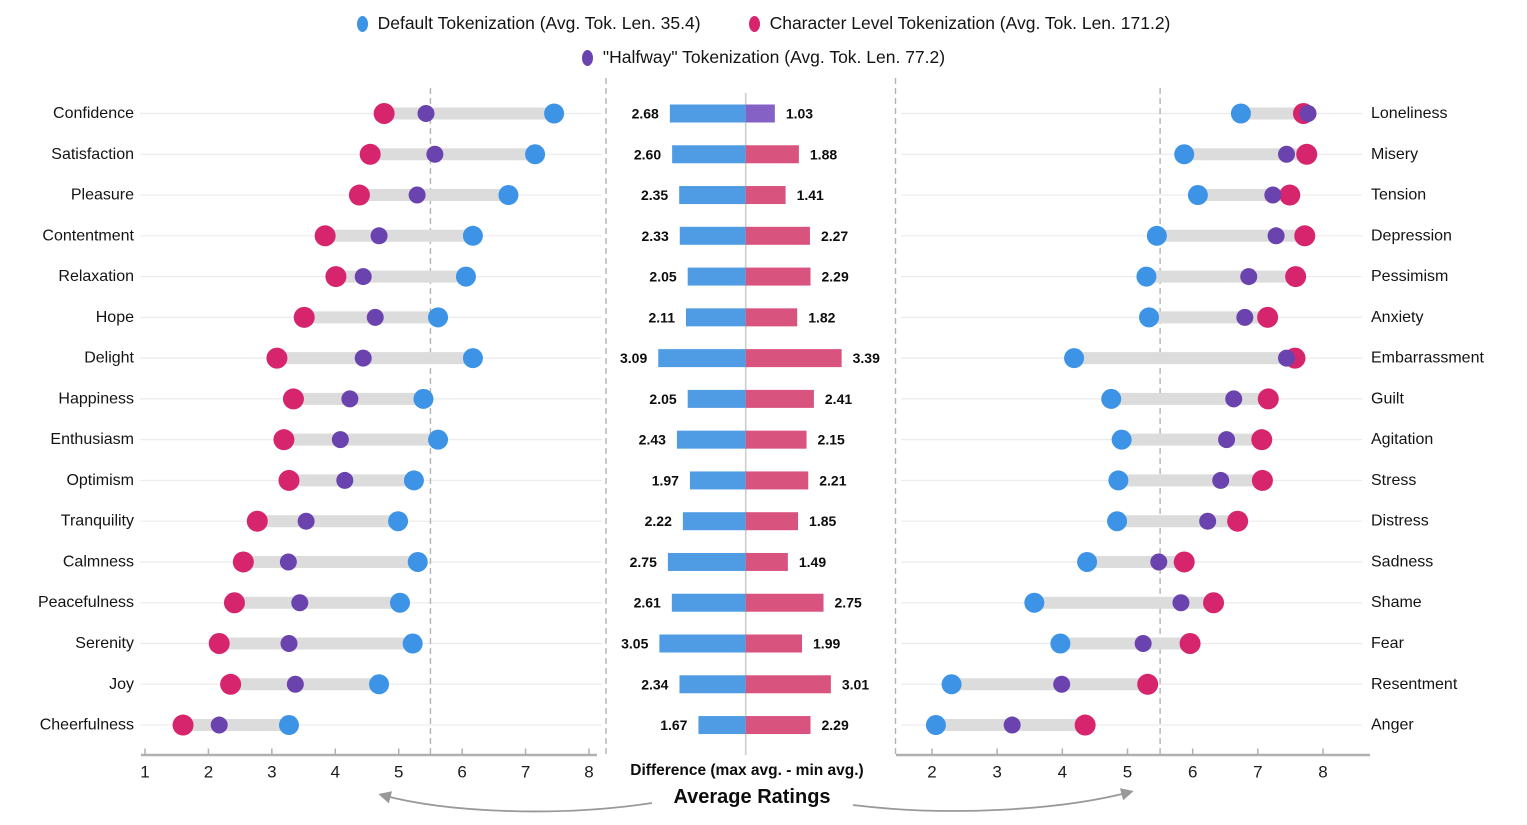 This screenshot has width=1527, height=825. Describe the element at coordinates (810, 195) in the screenshot. I see `diff-value-negative: 1.41` at that location.